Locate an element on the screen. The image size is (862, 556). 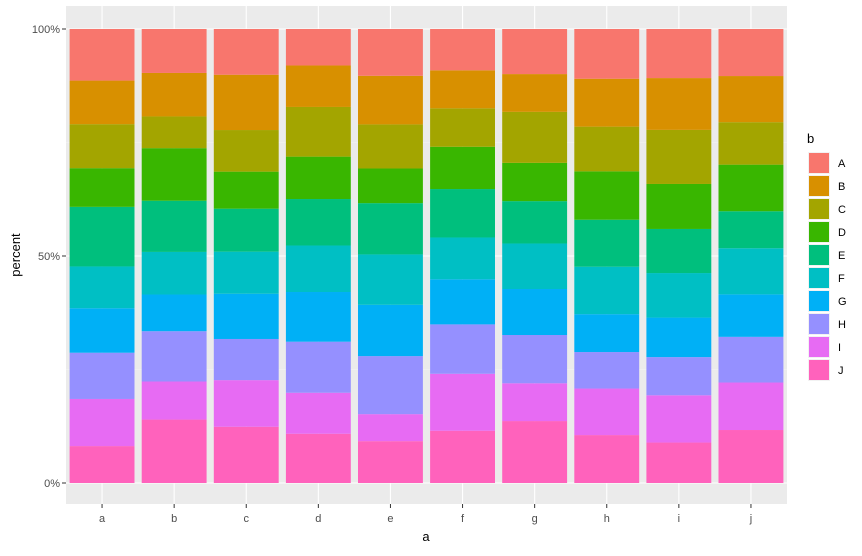
x-tick-label: d is located at coordinates (318, 519).